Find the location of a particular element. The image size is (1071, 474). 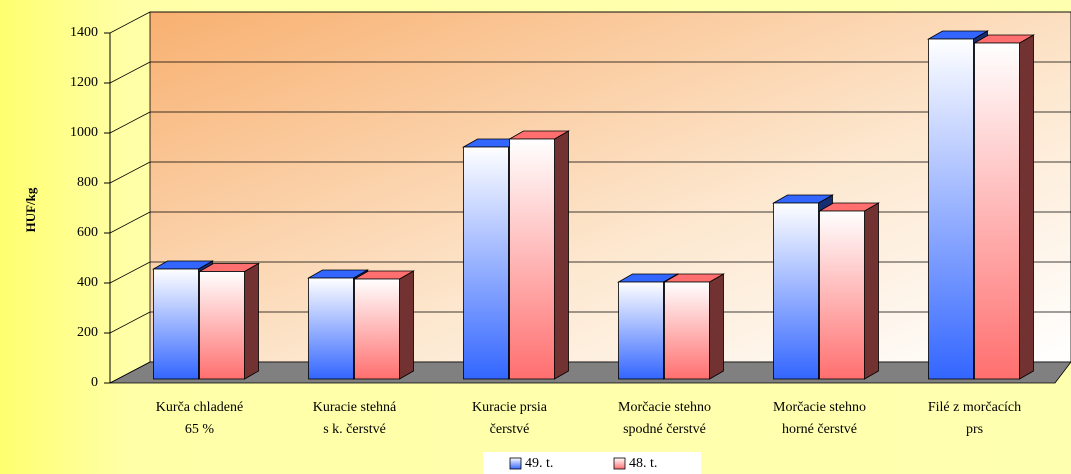

y-tick-label: 200 is located at coordinates (87, 332).